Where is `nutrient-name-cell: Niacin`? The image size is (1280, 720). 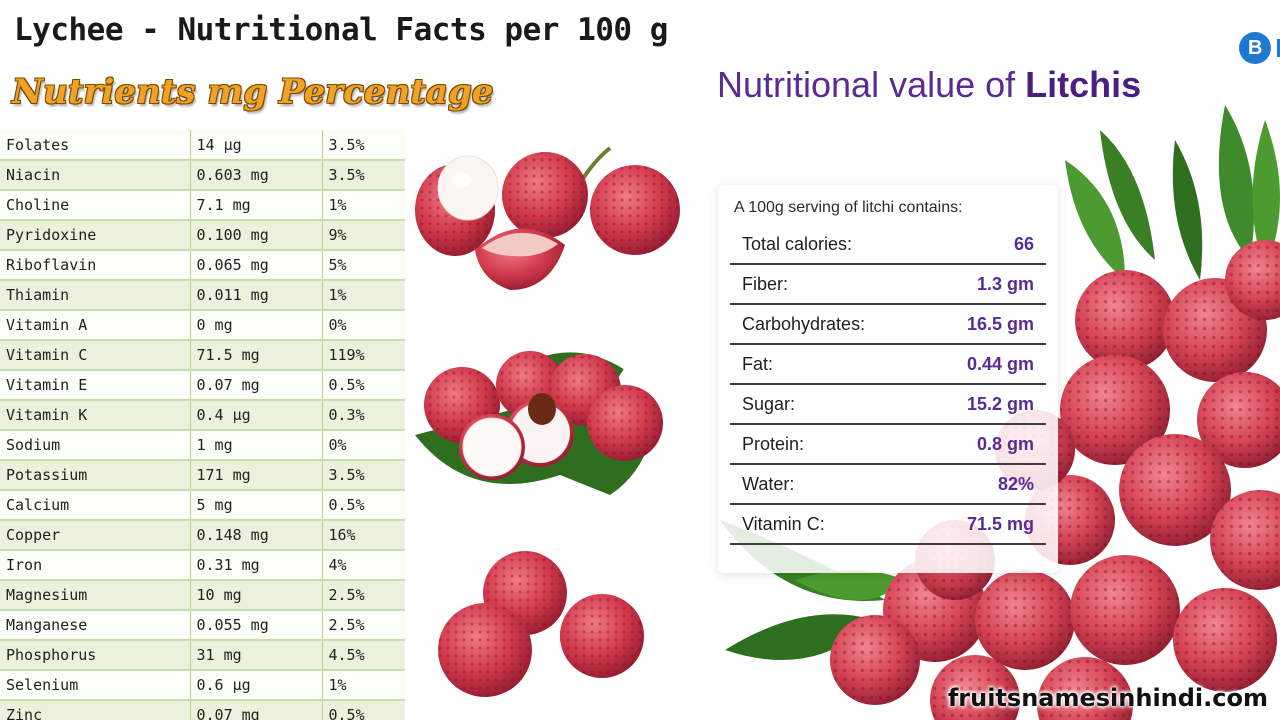
nutrient-name-cell: Niacin is located at coordinates (95, 175).